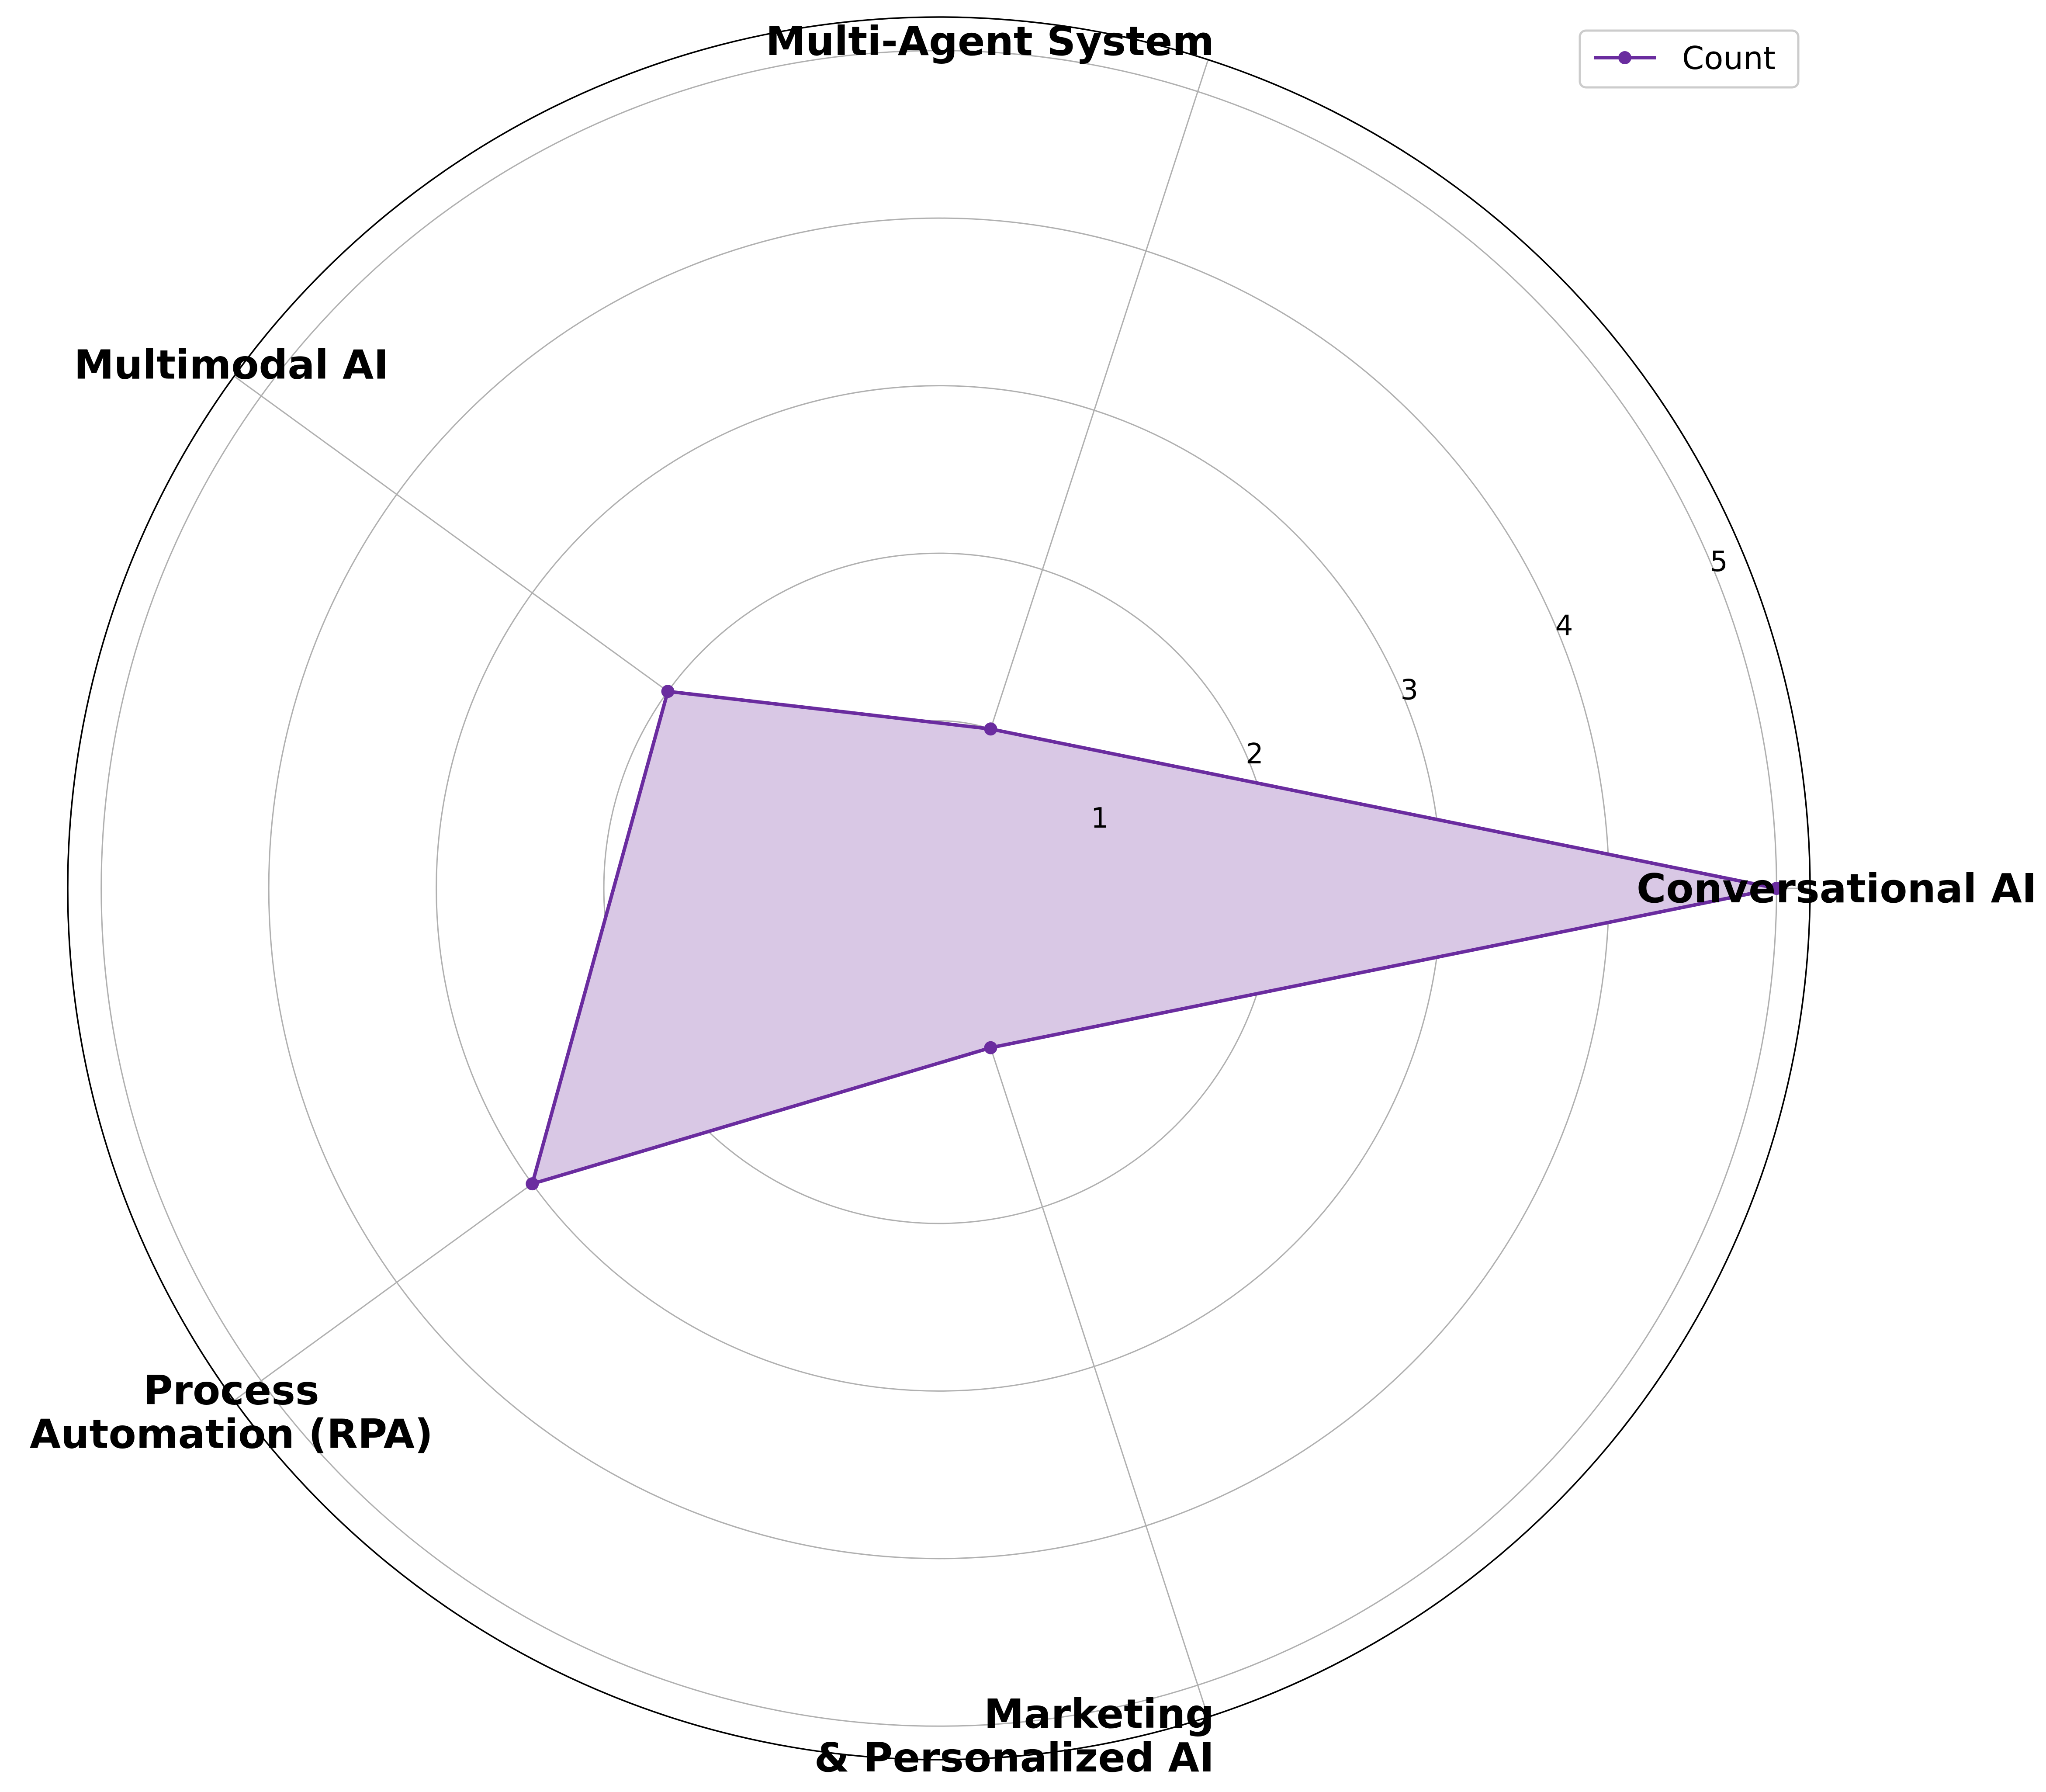  I want to click on legend: Count, so click(1690, 59).